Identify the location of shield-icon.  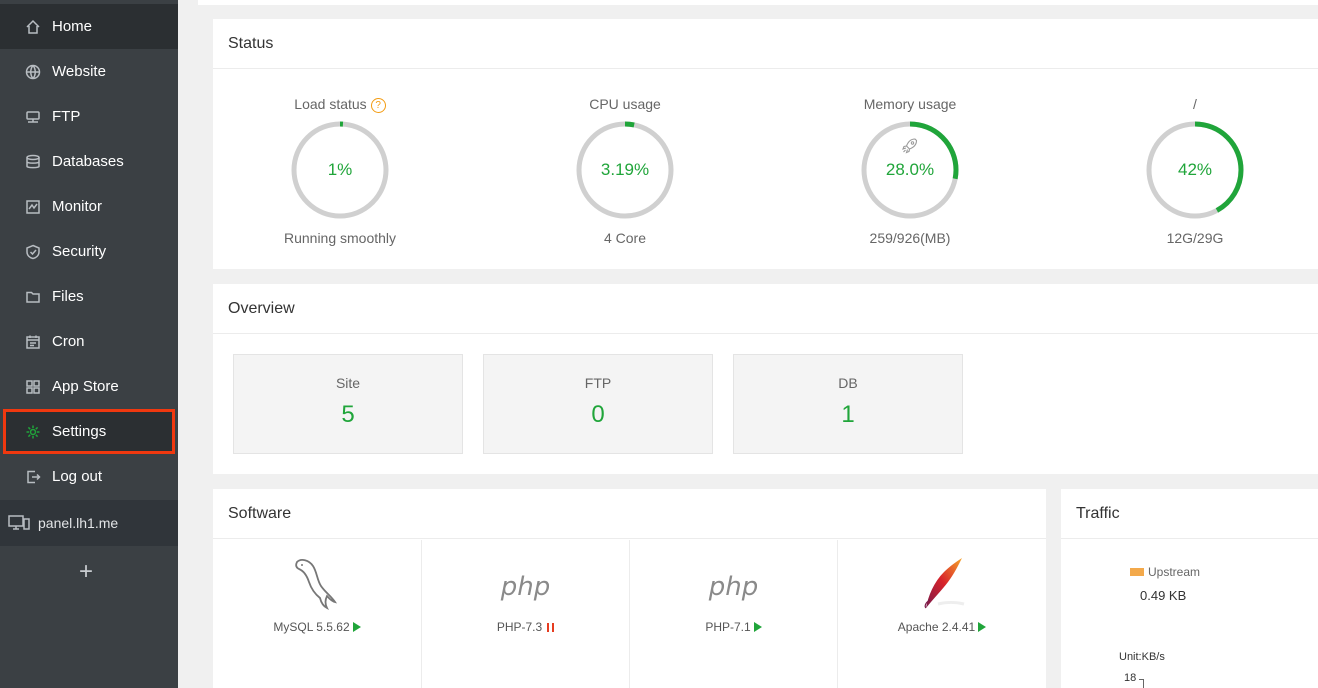
(33, 252).